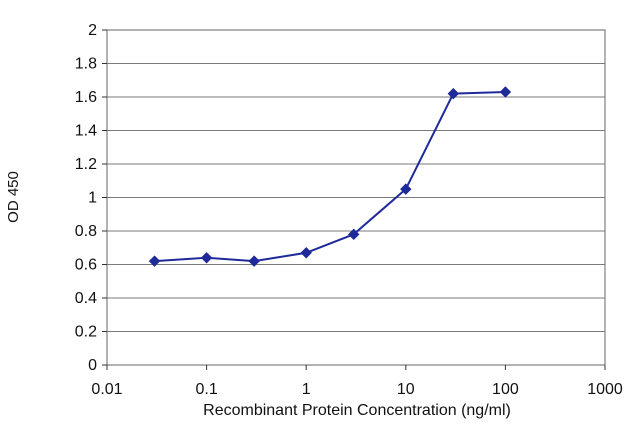  What do you see at coordinates (86, 298) in the screenshot?
I see `y-tick-label: 0.4` at bounding box center [86, 298].